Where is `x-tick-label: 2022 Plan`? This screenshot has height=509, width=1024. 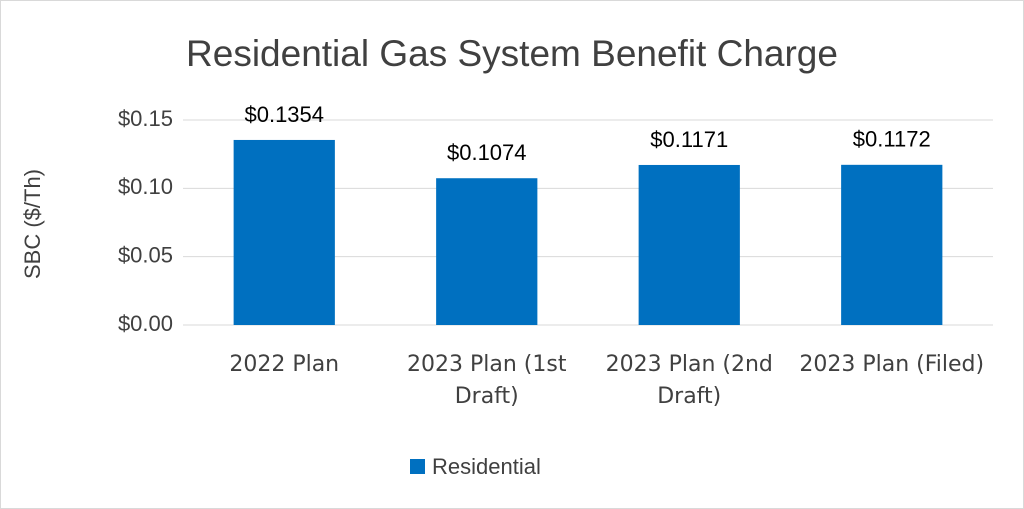
x-tick-label: 2022 Plan is located at coordinates (284, 364).